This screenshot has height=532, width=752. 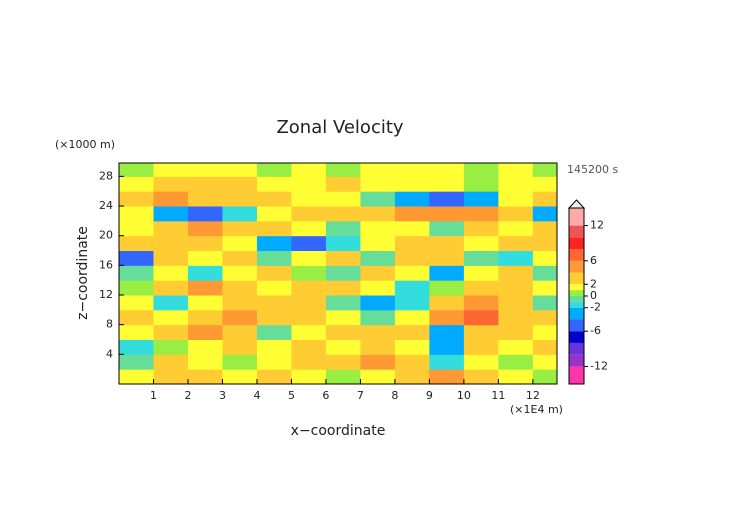 I want to click on y-tick-label: 12, so click(x=106, y=294).